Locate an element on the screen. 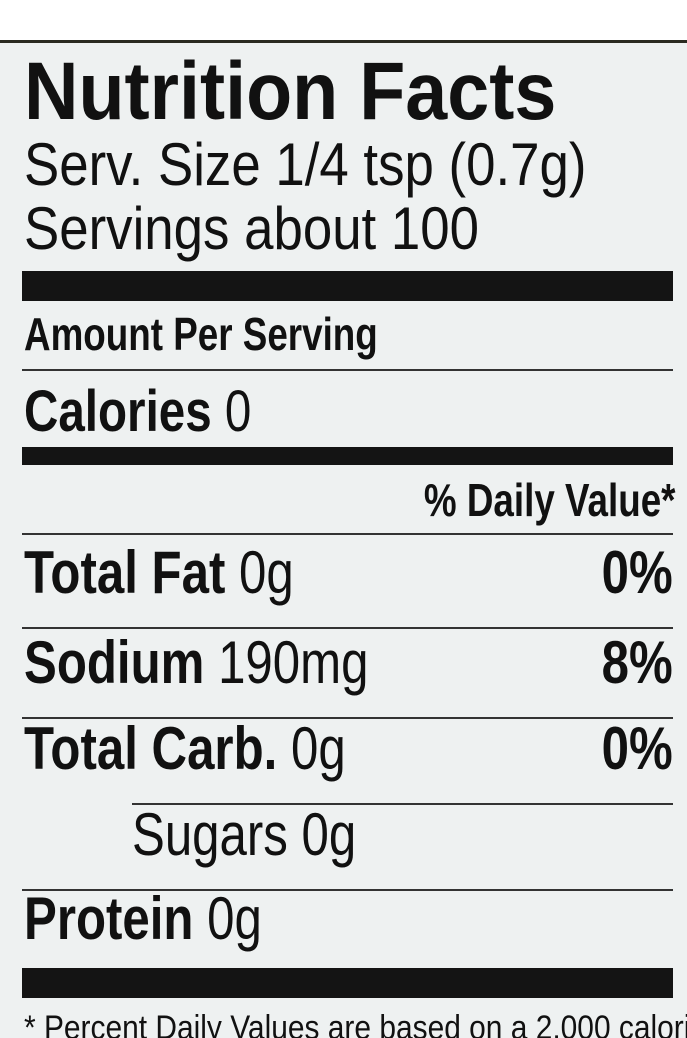  nutrient-name: Total Fat is located at coordinates (125, 572).